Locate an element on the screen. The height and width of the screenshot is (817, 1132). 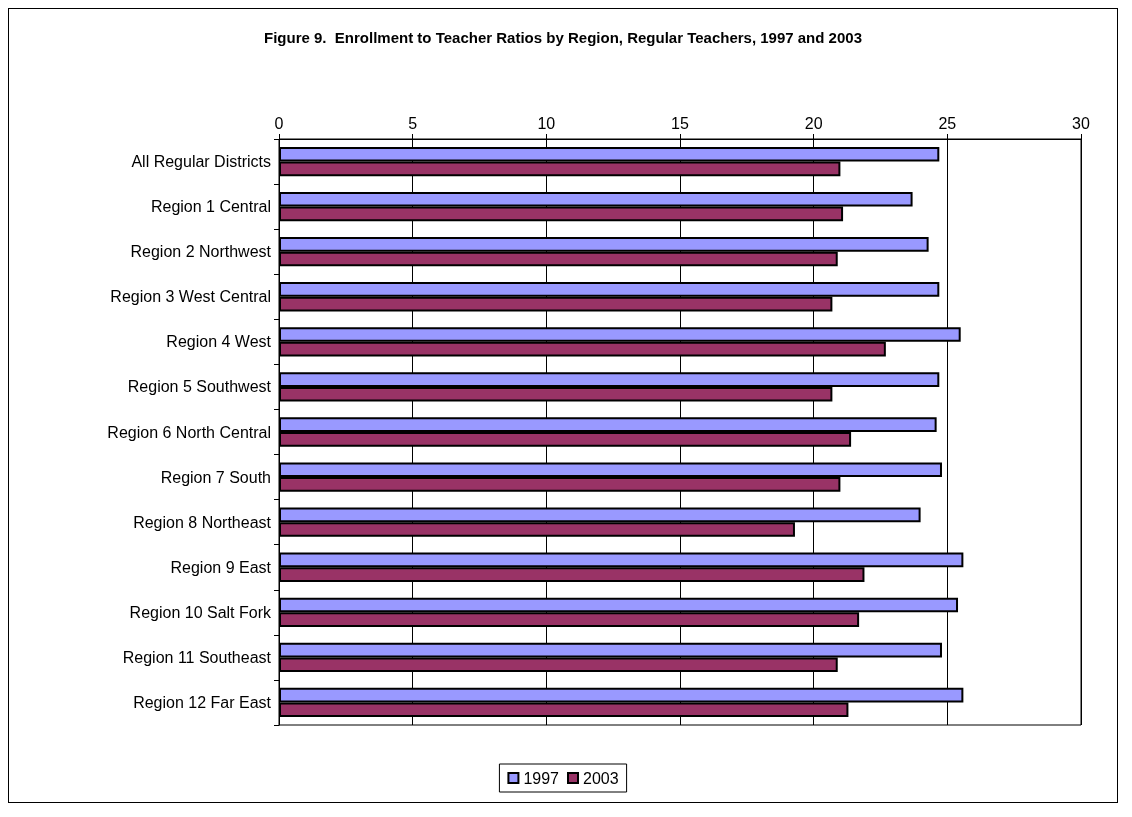
y-tick-label: Region 7 South is located at coordinates (215, 477).